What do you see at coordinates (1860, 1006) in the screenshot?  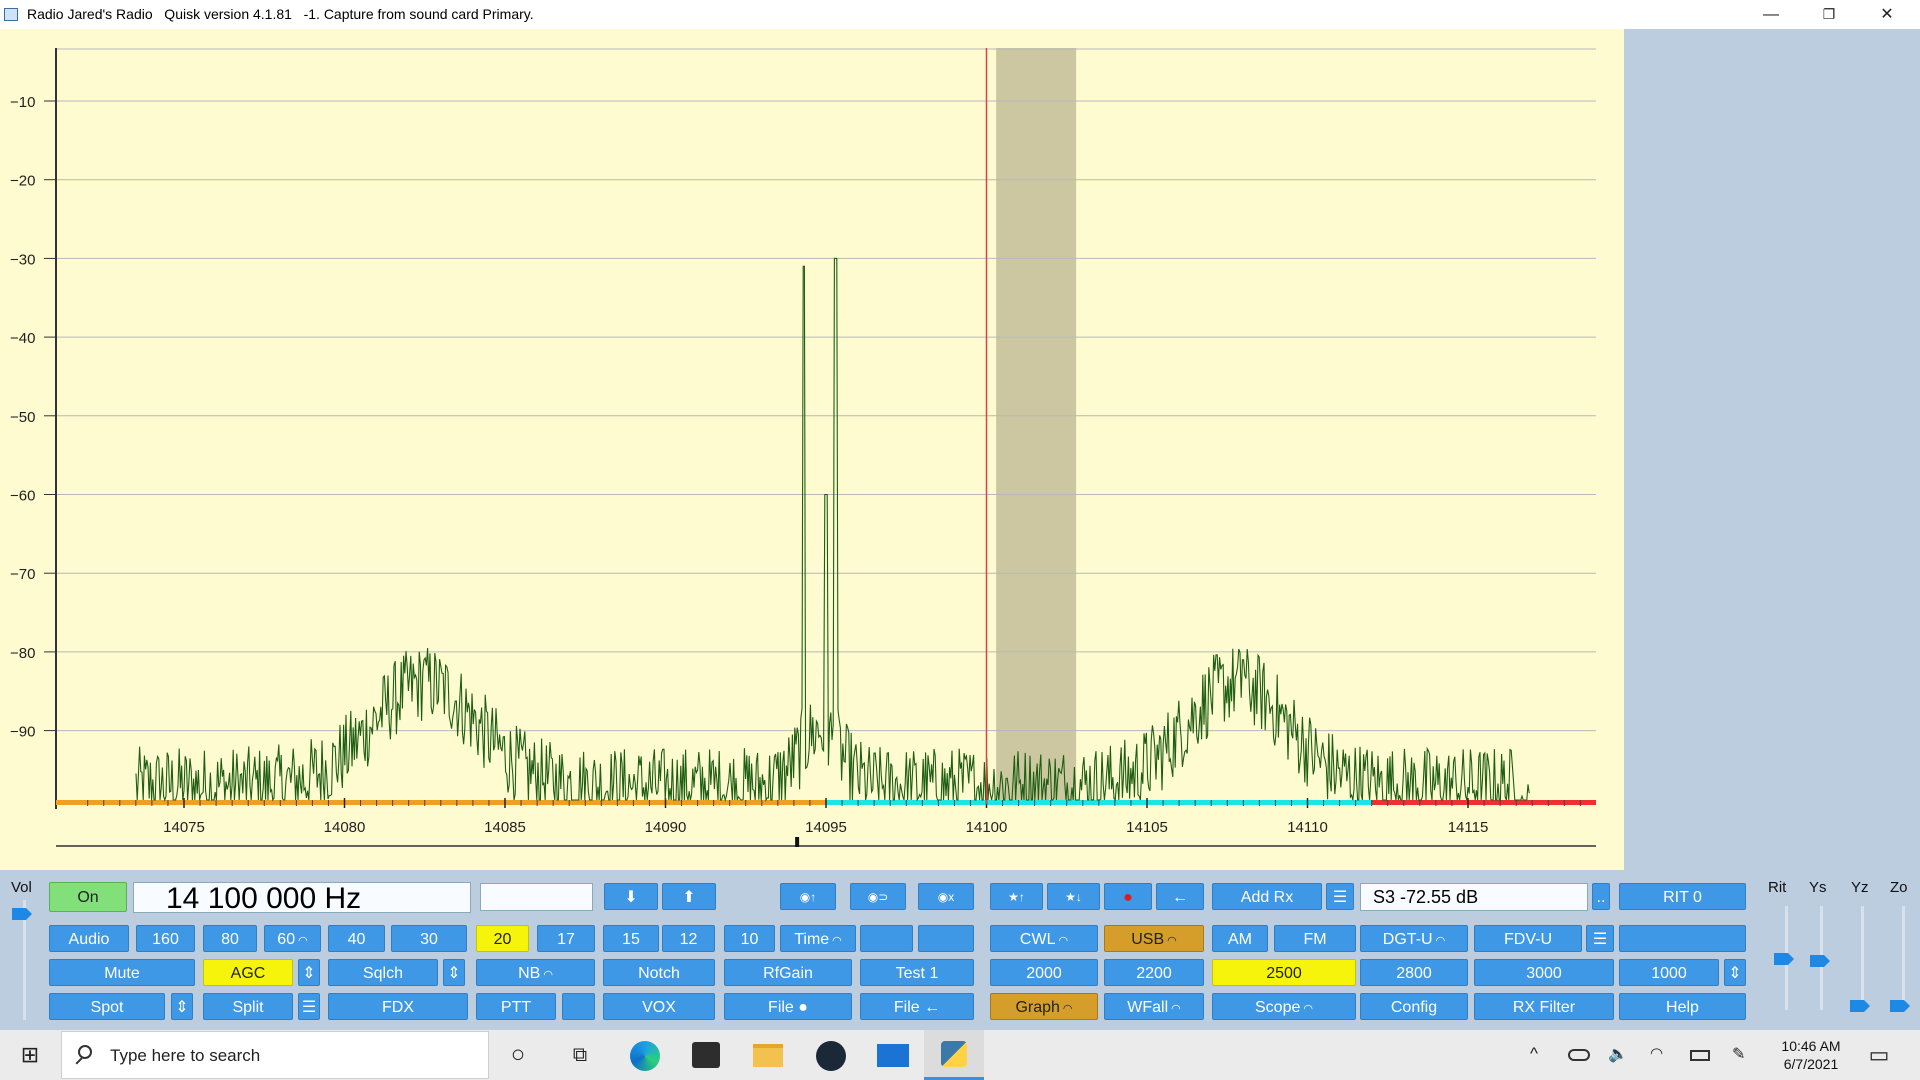 I see `yz-slider-thumb` at bounding box center [1860, 1006].